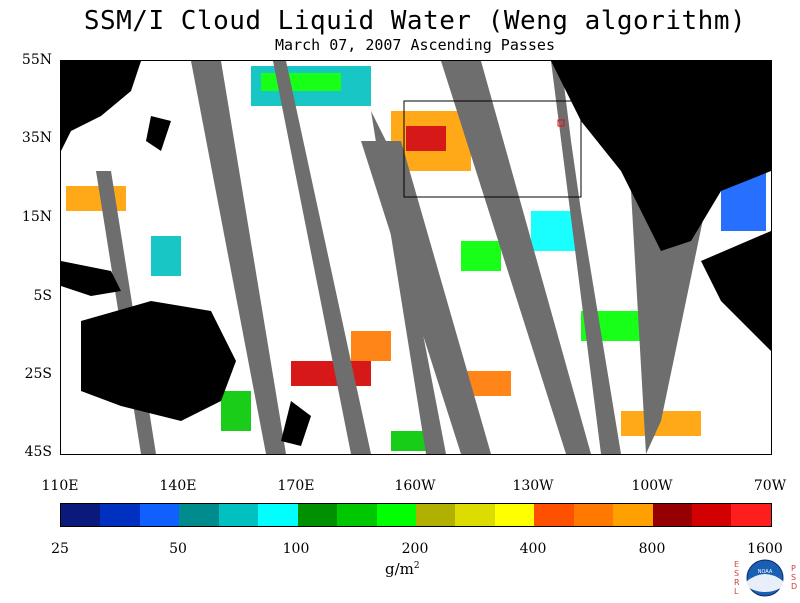 The height and width of the screenshot is (603, 800). I want to click on noaa-gull-icon, so click(765, 583).